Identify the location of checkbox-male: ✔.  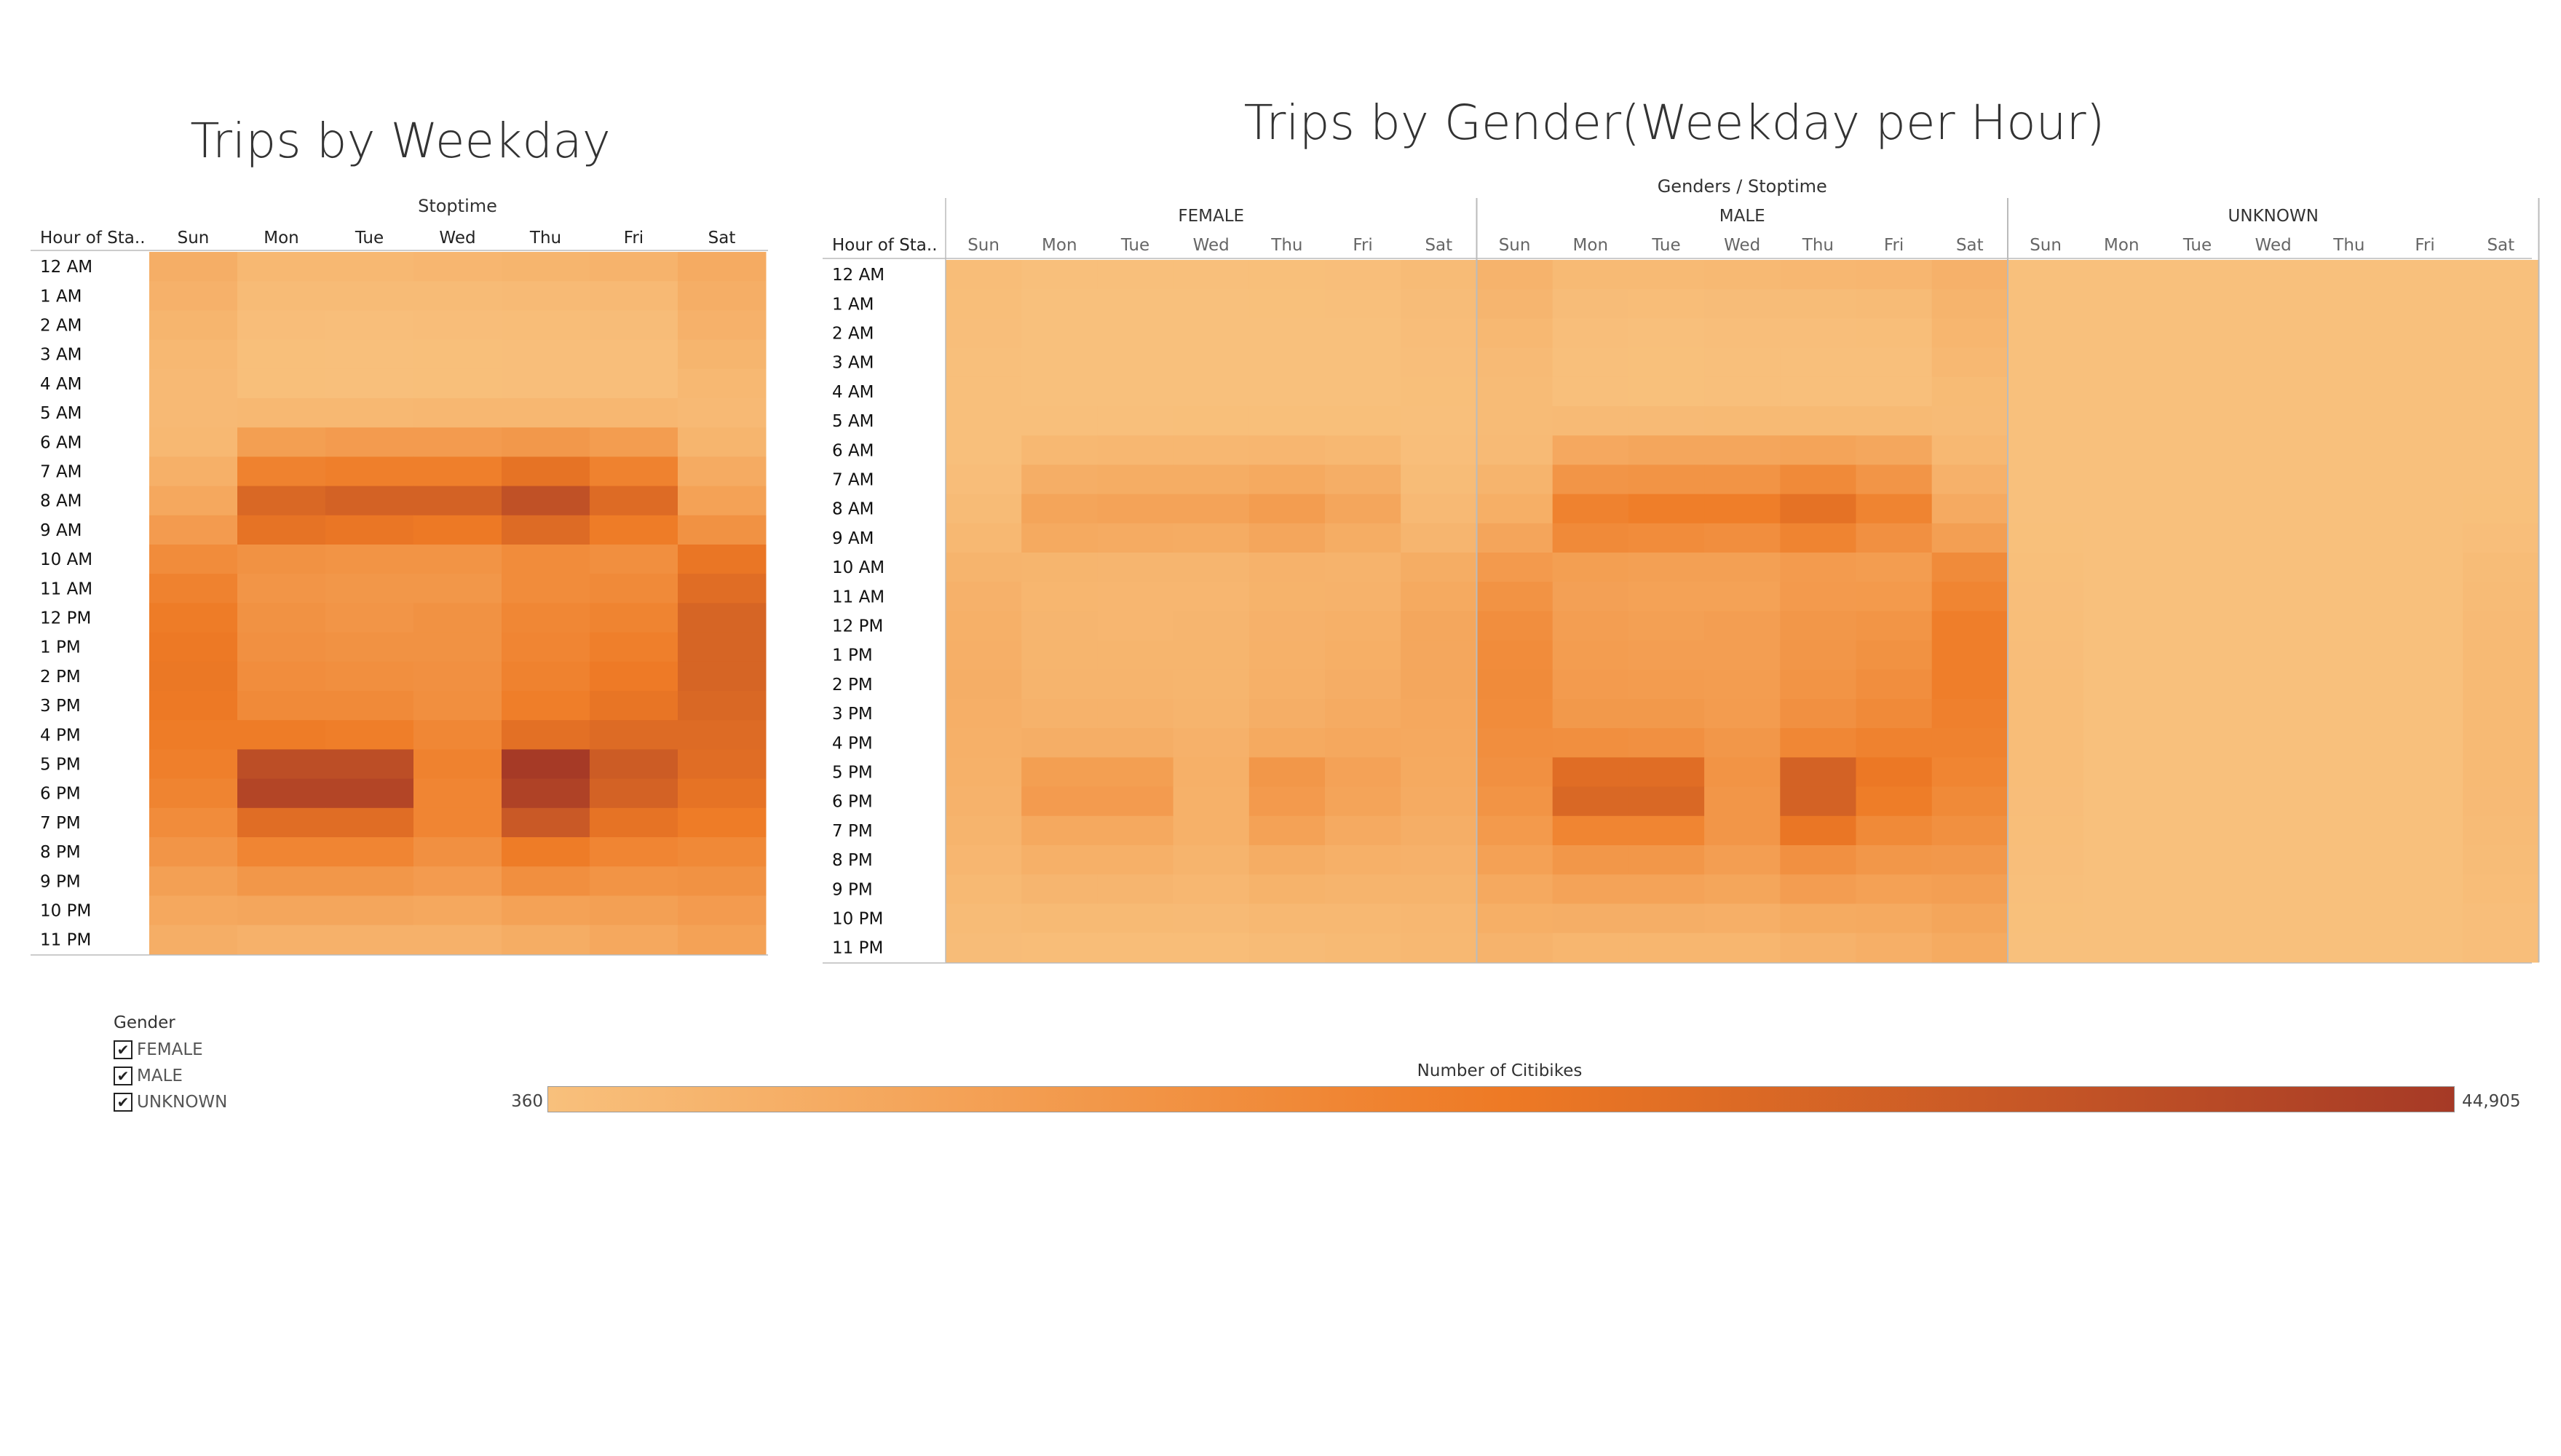
(123, 1076).